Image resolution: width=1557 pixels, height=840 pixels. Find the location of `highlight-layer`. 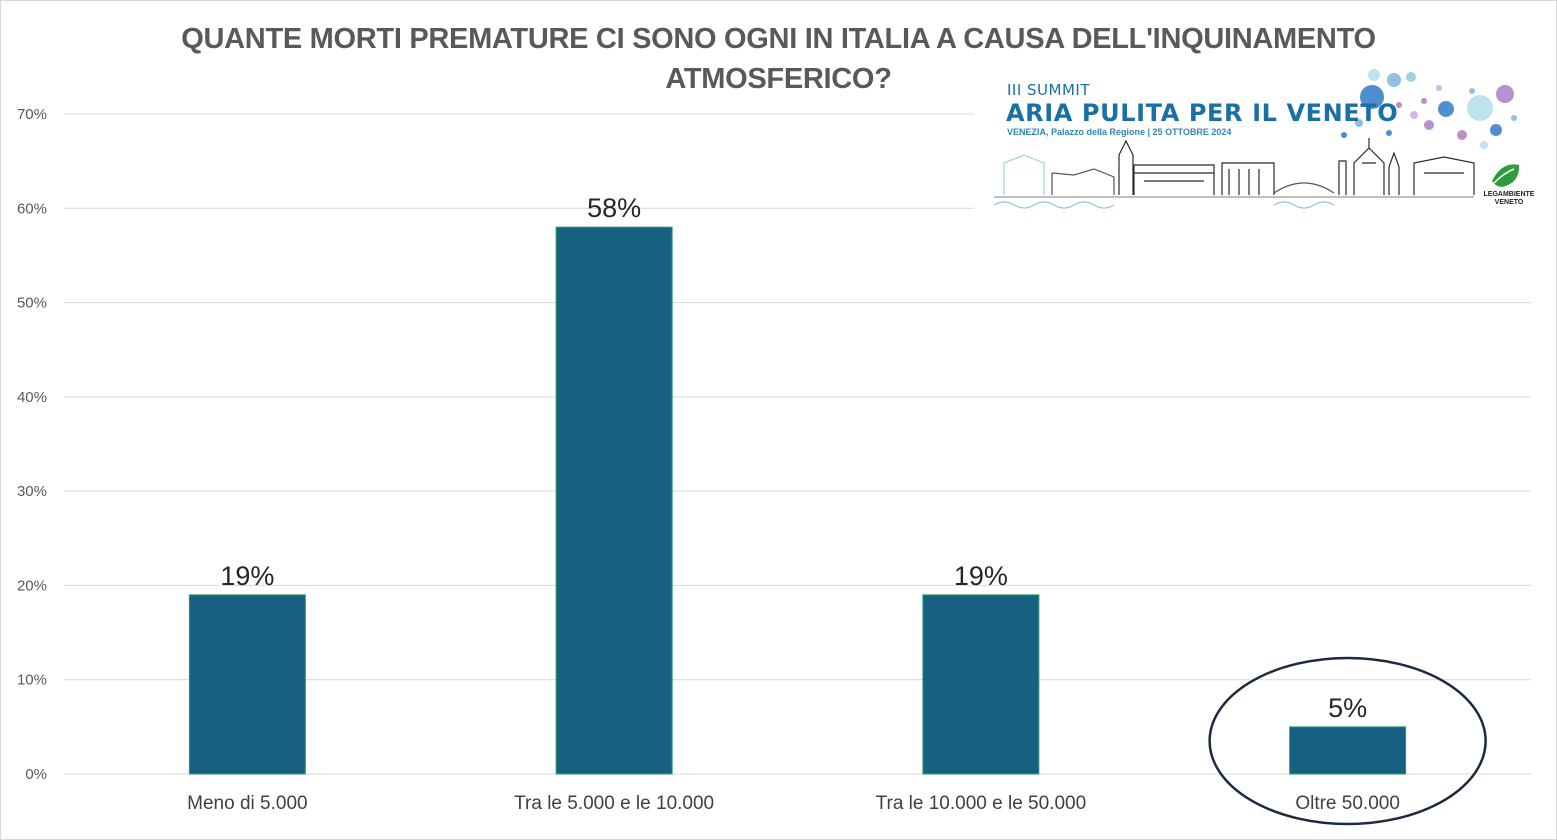

highlight-layer is located at coordinates (1347, 741).